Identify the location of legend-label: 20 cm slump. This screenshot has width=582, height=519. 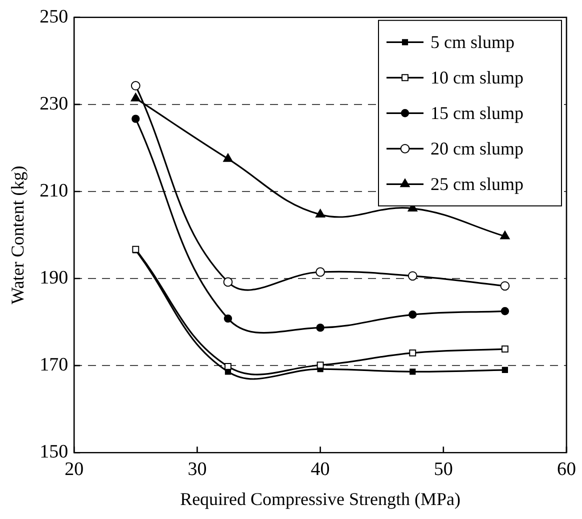
(477, 148).